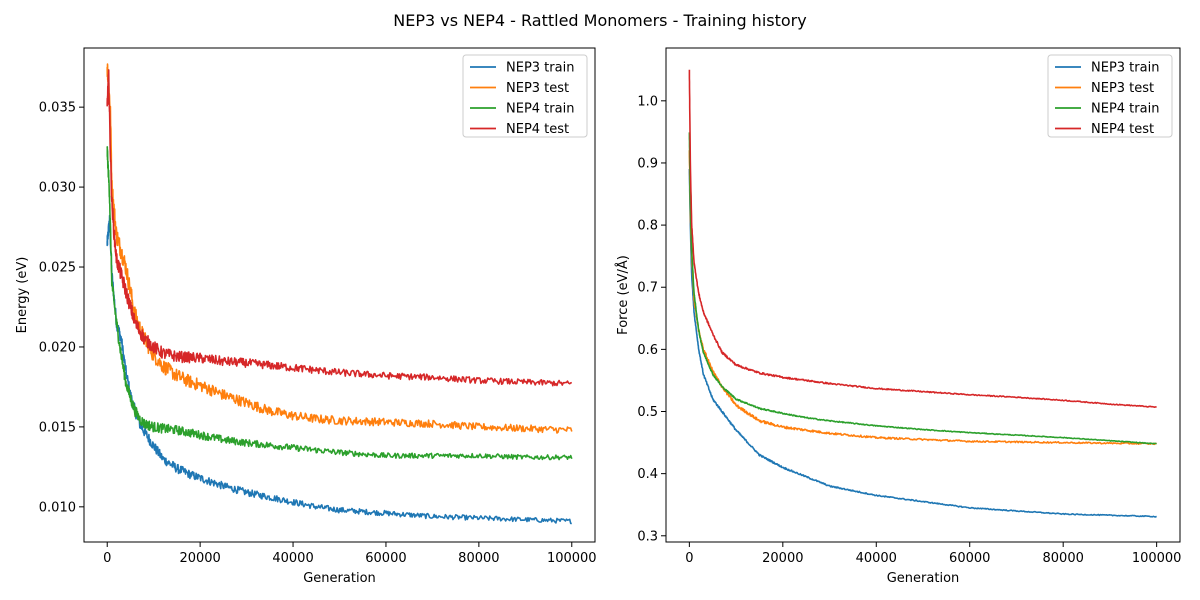 The width and height of the screenshot is (1200, 600). Describe the element at coordinates (623, 295) in the screenshot. I see `y-axis-label: Force (eV/Å)` at that location.